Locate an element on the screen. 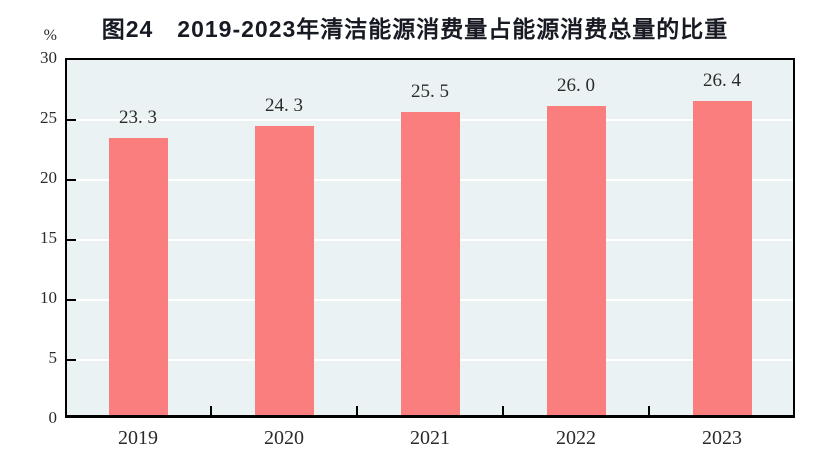 This screenshot has height=464, width=830. x-axis-label: 2021 is located at coordinates (430, 438).